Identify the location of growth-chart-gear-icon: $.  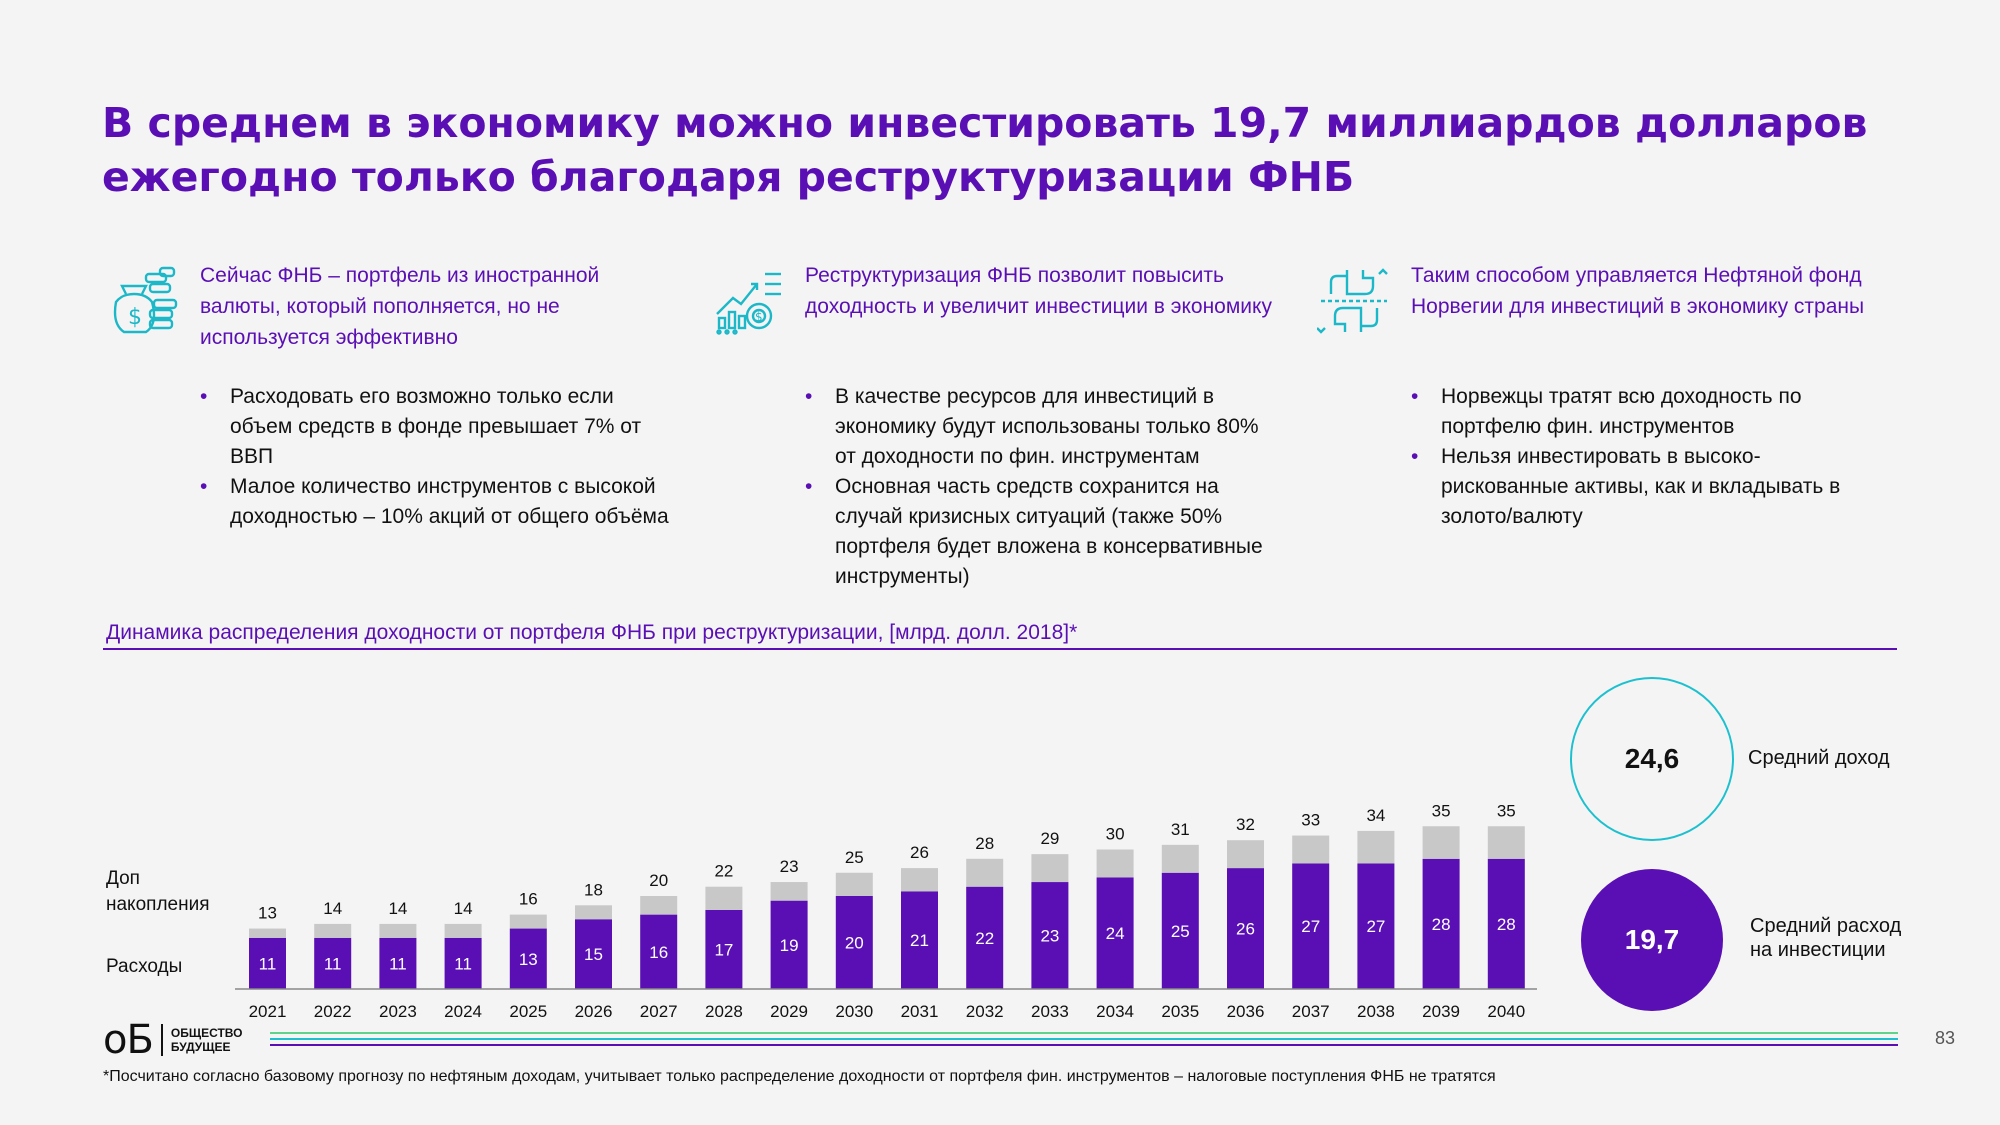
(748, 301).